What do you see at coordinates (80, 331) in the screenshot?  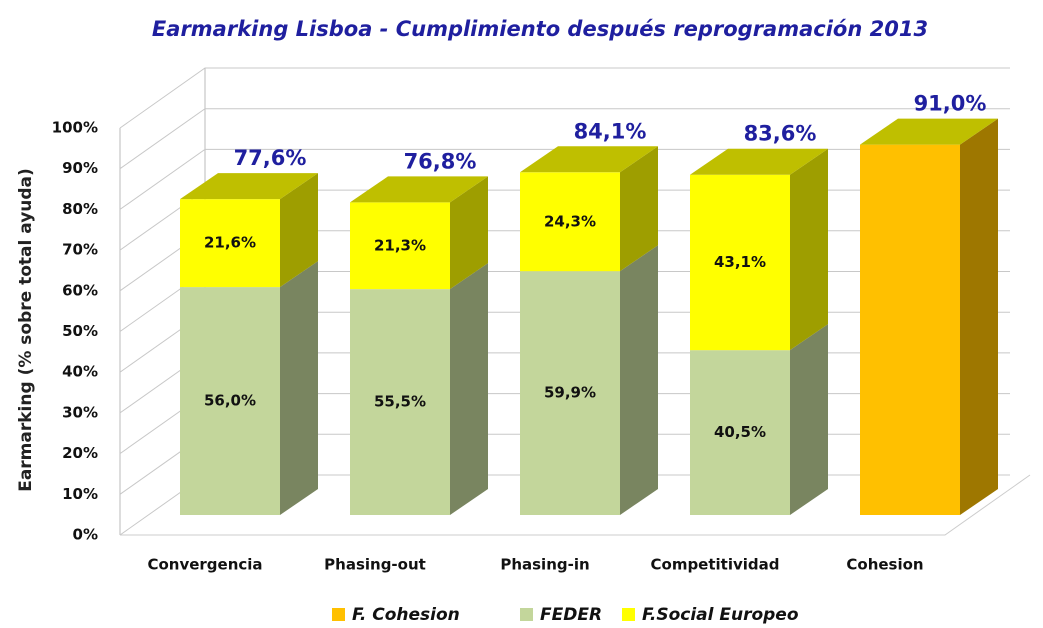 I see `y-tick-label: 50%` at bounding box center [80, 331].